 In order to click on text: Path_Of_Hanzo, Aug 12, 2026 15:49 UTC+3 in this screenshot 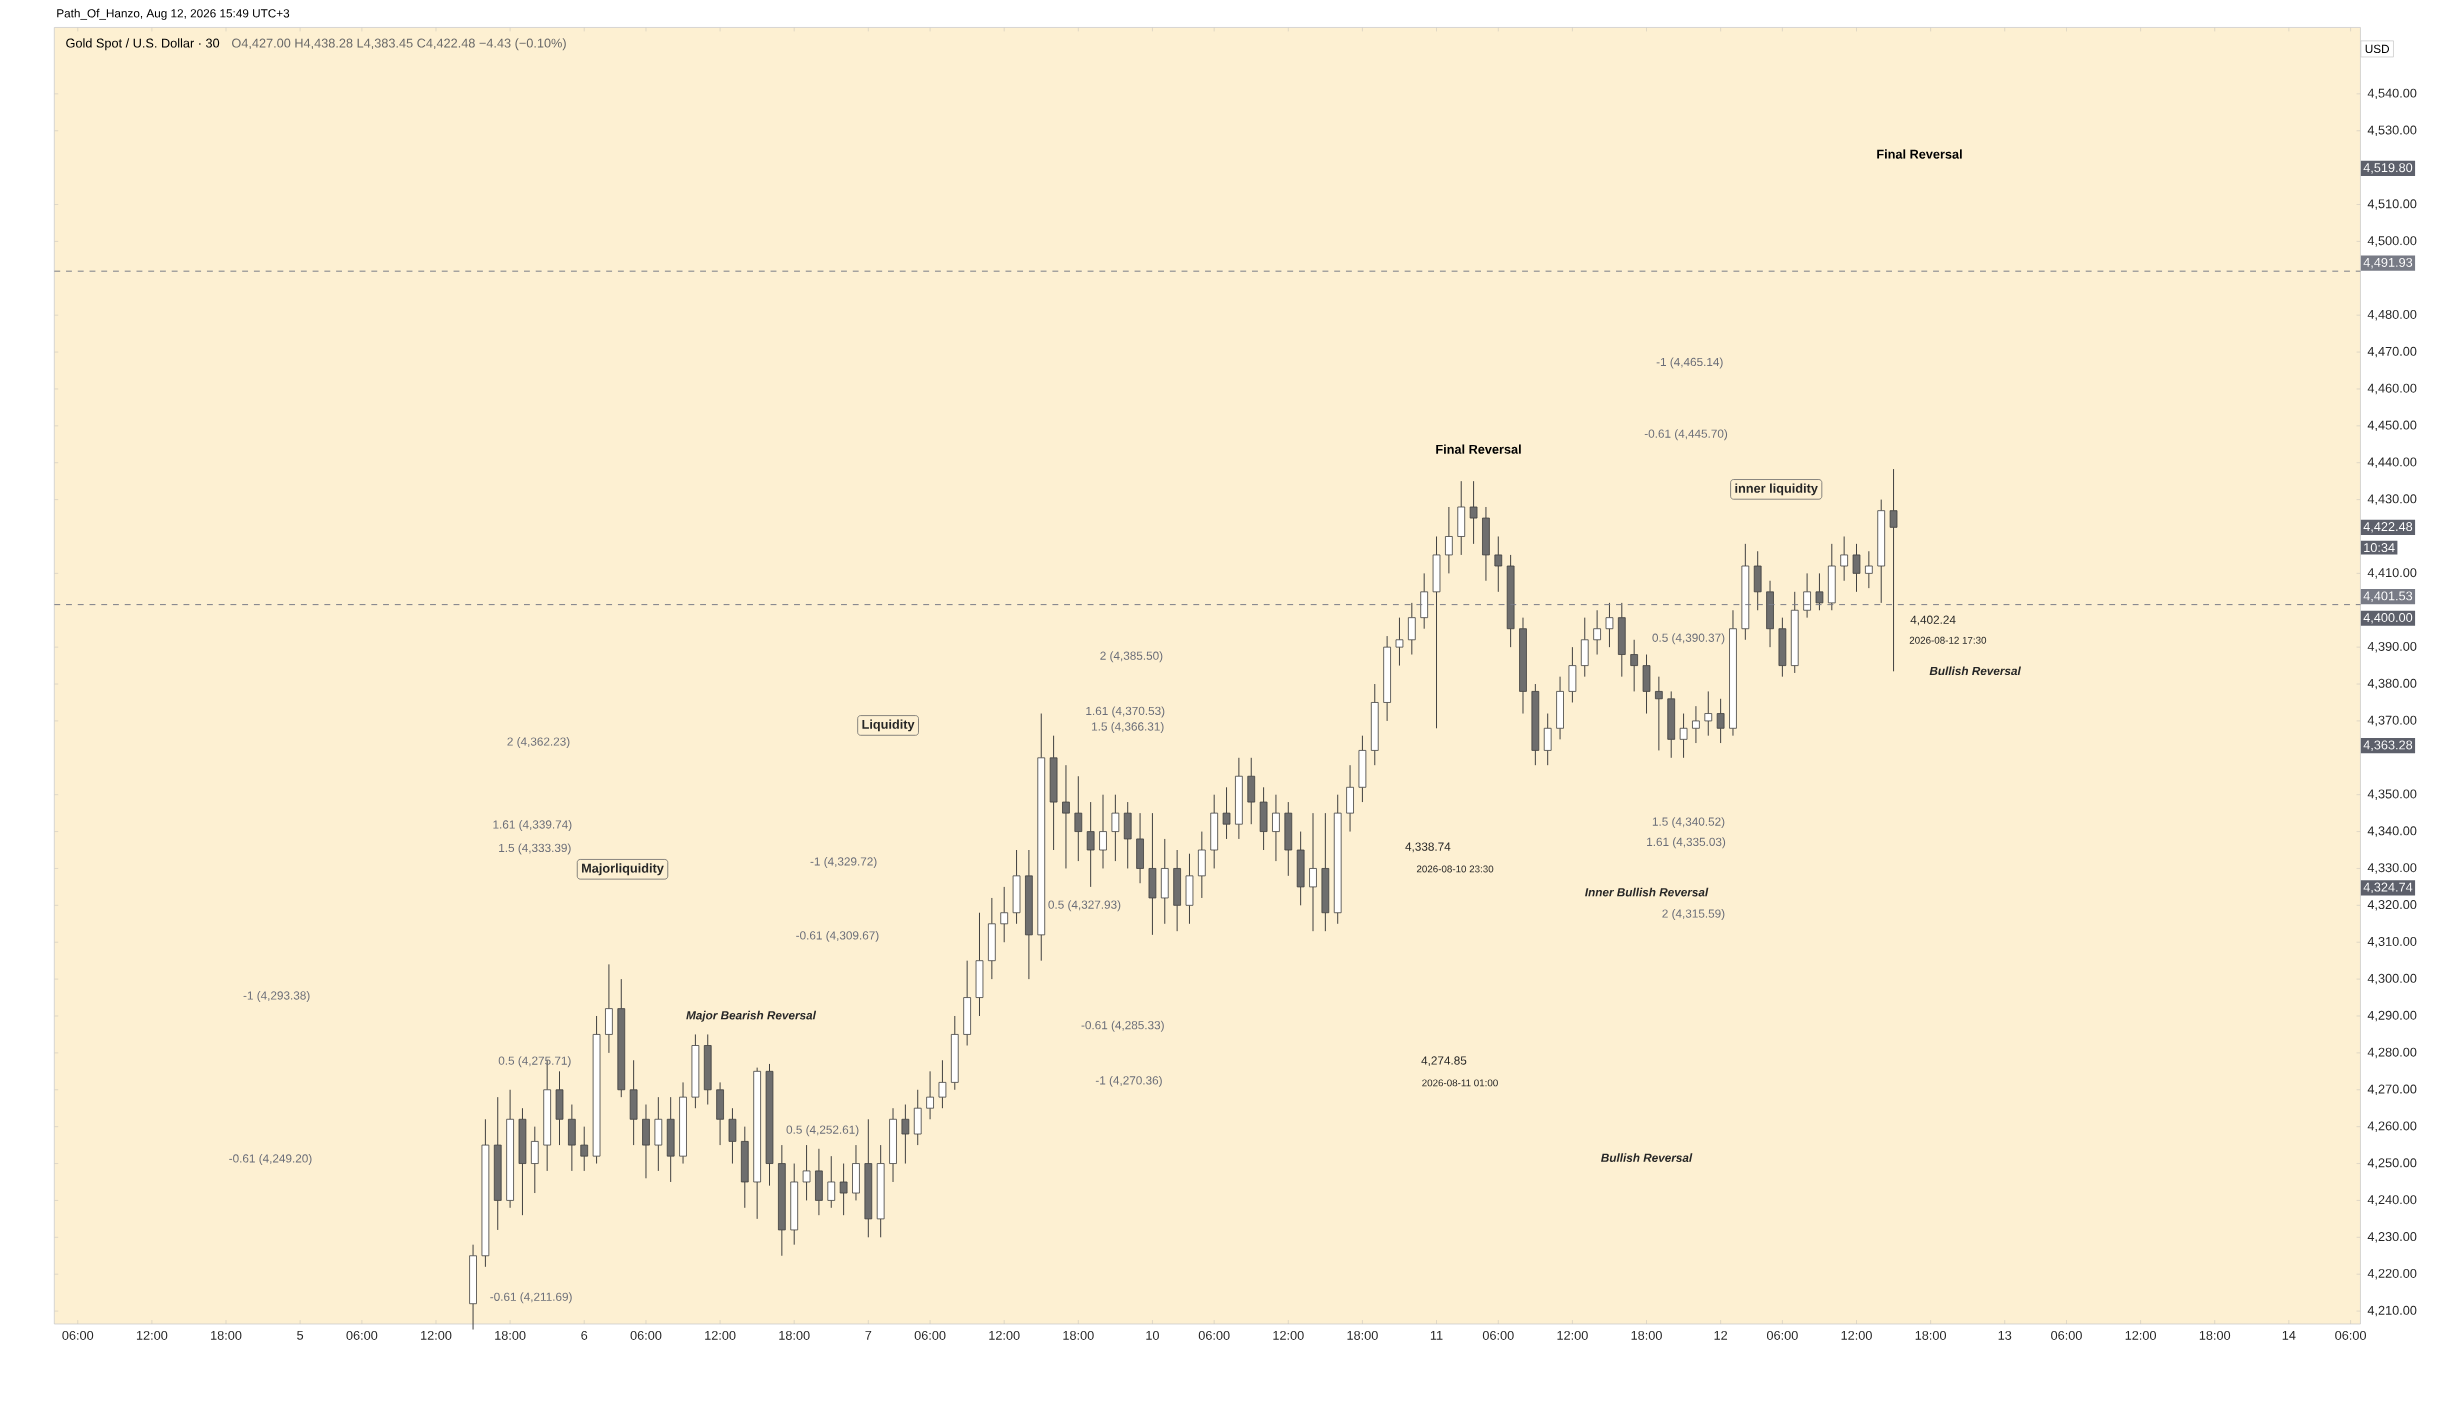, I will do `click(173, 14)`.